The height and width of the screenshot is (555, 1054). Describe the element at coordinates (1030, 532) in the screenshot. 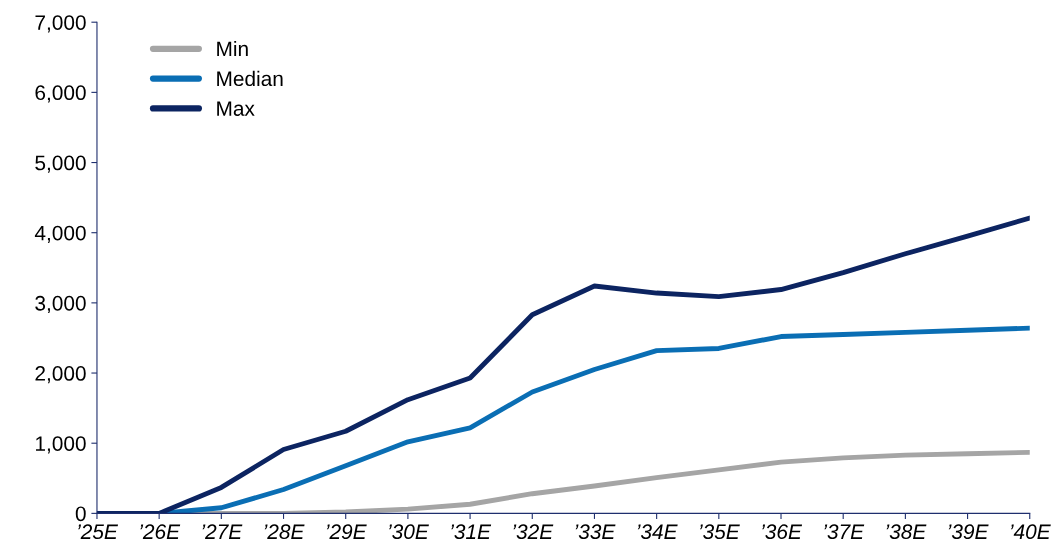

I see `x-tick-label: ’40E` at that location.